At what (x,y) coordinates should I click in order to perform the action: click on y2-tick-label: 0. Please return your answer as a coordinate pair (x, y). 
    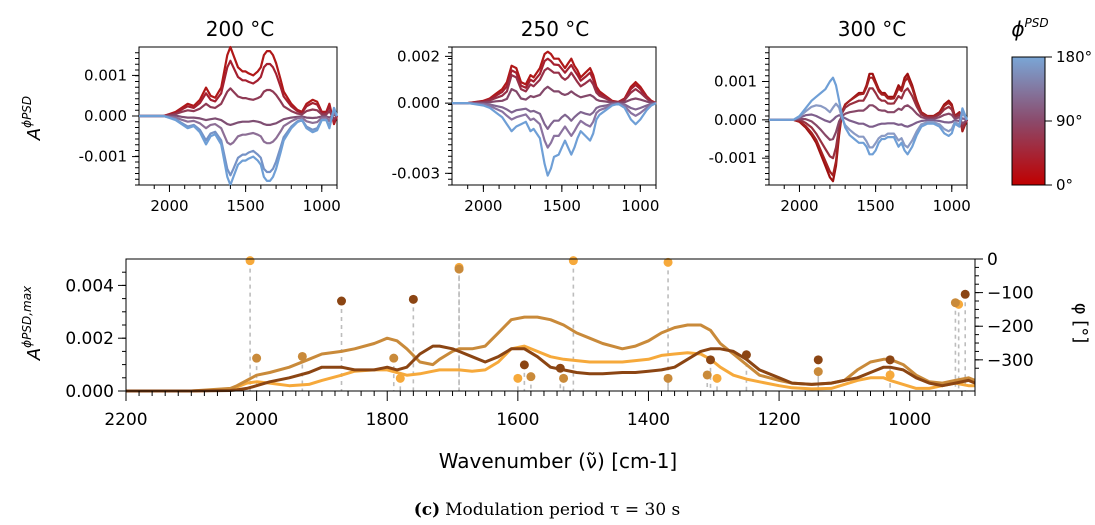
    Looking at the image, I should click on (992, 260).